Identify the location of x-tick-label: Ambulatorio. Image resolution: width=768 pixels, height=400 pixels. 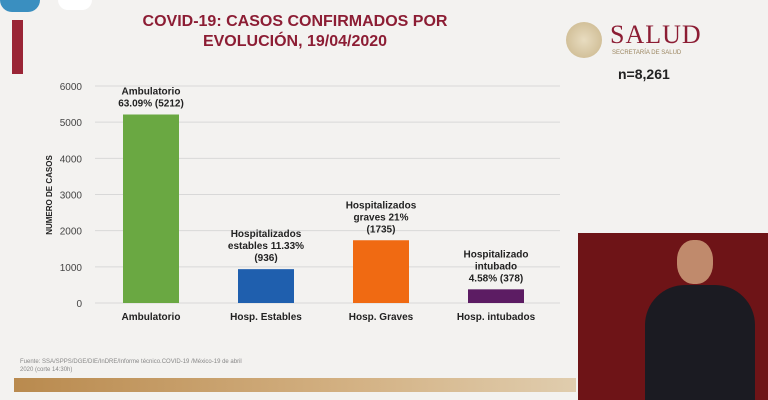
(151, 317).